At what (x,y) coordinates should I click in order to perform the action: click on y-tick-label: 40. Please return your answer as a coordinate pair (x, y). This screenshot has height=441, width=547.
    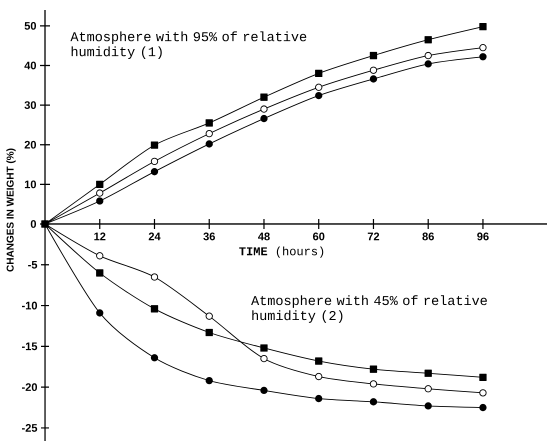
    Looking at the image, I should click on (30, 66).